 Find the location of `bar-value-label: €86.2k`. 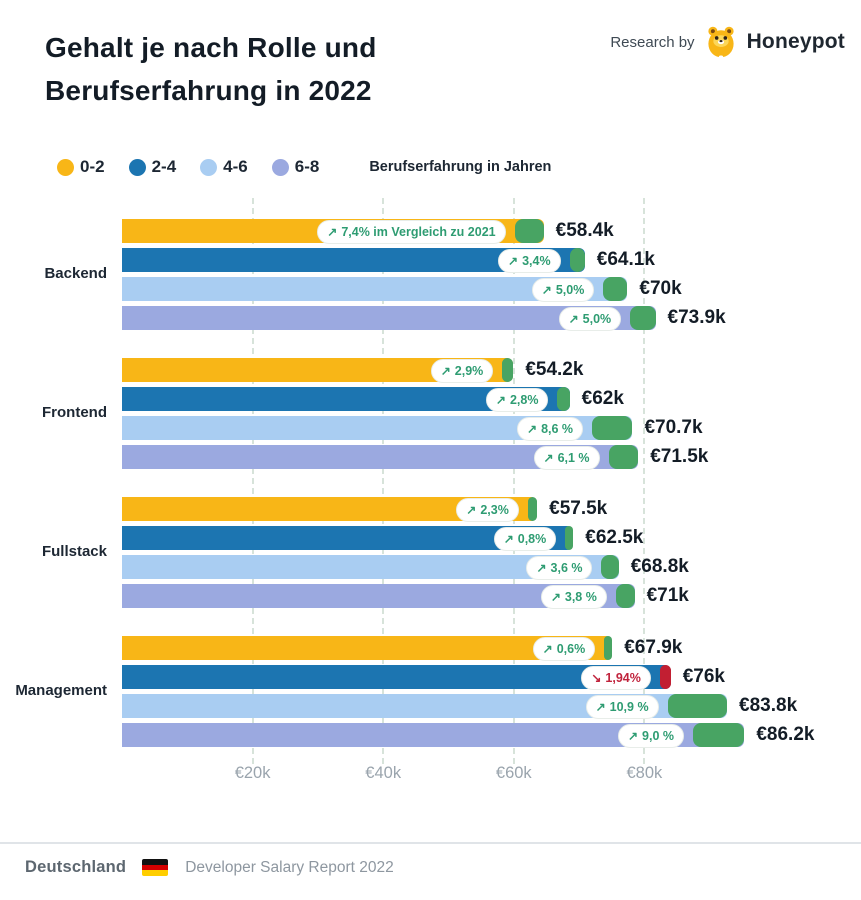

bar-value-label: €86.2k is located at coordinates (785, 734).